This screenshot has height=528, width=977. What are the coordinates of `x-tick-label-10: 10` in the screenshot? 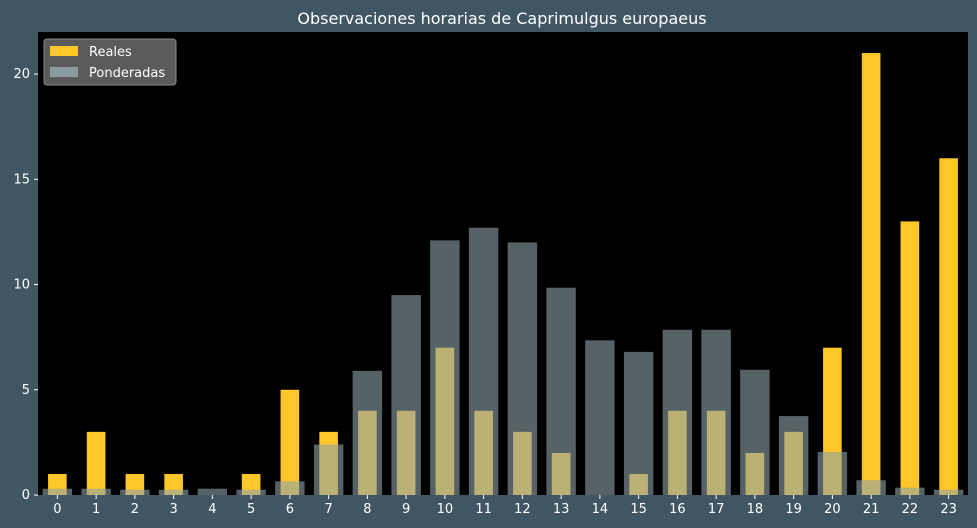 It's located at (445, 509).